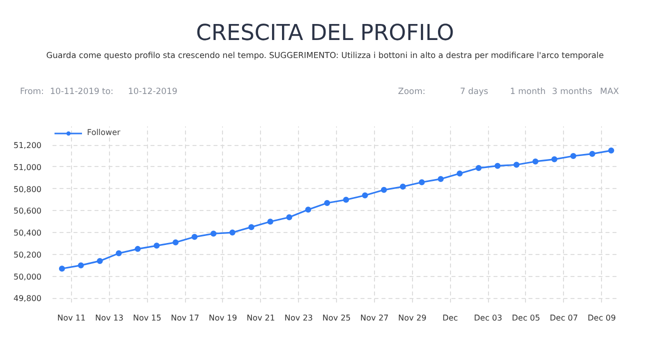  What do you see at coordinates (28, 145) in the screenshot?
I see `y-tick-label: 51,200` at bounding box center [28, 145].